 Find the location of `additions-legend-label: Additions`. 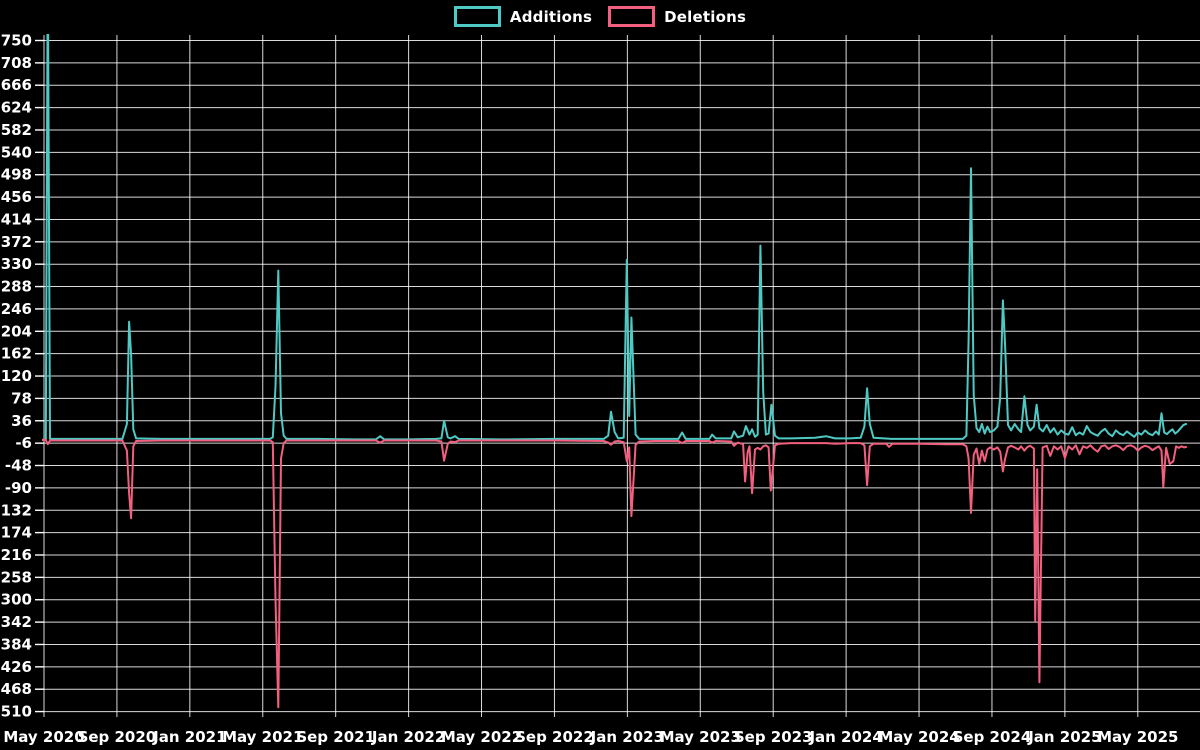

additions-legend-label: Additions is located at coordinates (551, 16).